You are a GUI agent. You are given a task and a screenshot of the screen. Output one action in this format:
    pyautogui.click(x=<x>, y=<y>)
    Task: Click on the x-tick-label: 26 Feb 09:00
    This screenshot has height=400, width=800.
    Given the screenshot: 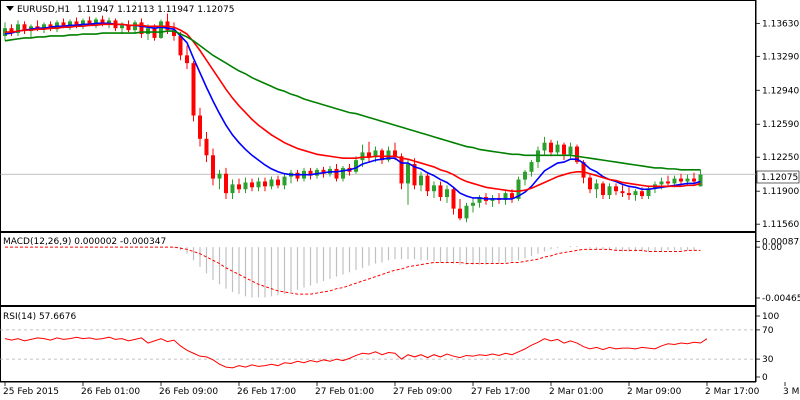 What is the action you would take?
    pyautogui.click(x=188, y=392)
    